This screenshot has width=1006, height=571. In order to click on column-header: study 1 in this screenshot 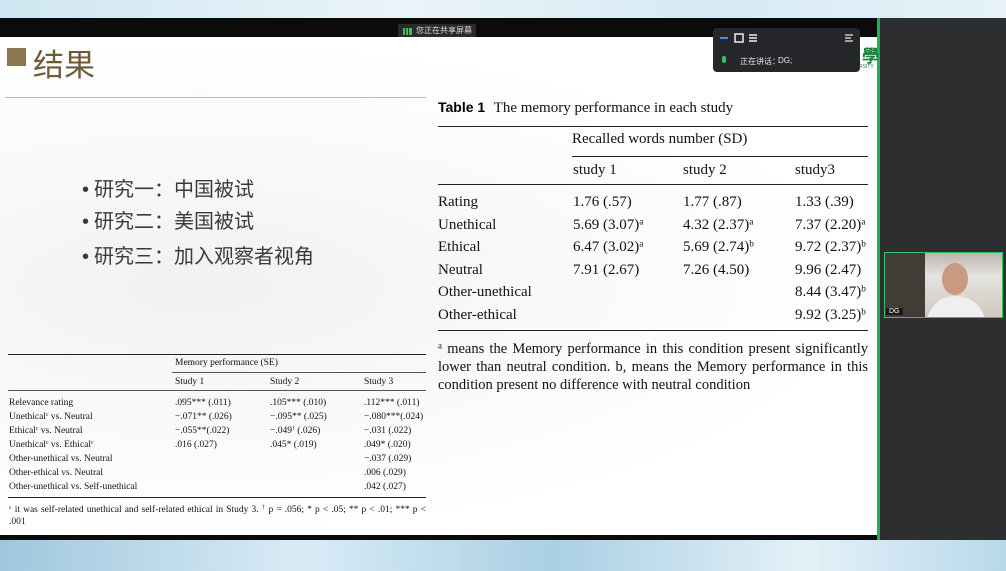, I will do `click(595, 170)`.